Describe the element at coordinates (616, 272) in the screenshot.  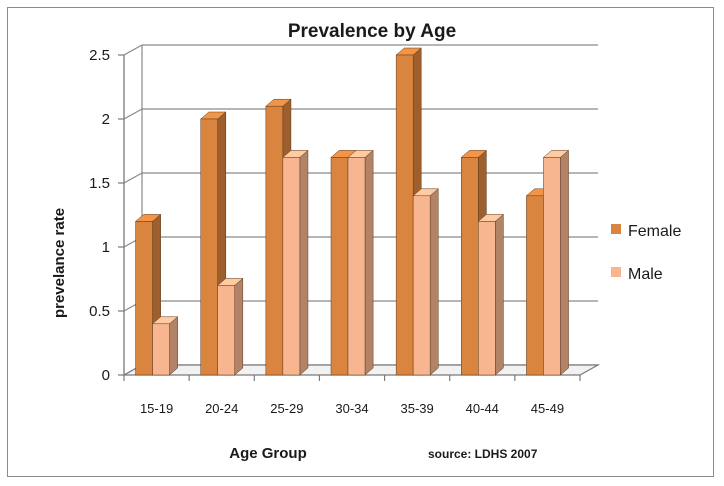
I see `legend-swatch-male` at that location.